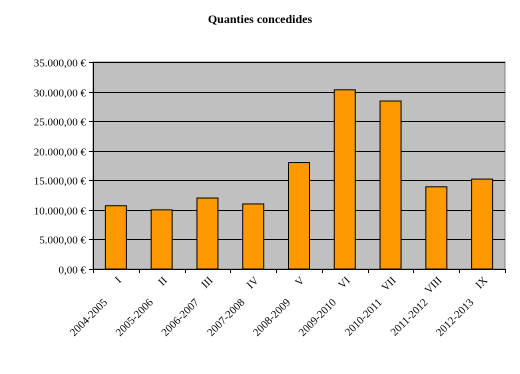 The image size is (520, 374). Describe the element at coordinates (344, 282) in the screenshot. I see `x-tick-label: VI` at that location.